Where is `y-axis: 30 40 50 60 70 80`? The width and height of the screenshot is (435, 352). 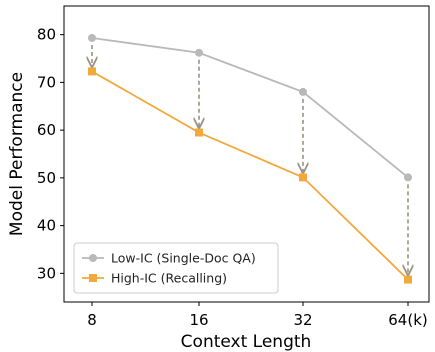
y-axis: 30 40 50 60 70 80 is located at coordinates (50, 154).